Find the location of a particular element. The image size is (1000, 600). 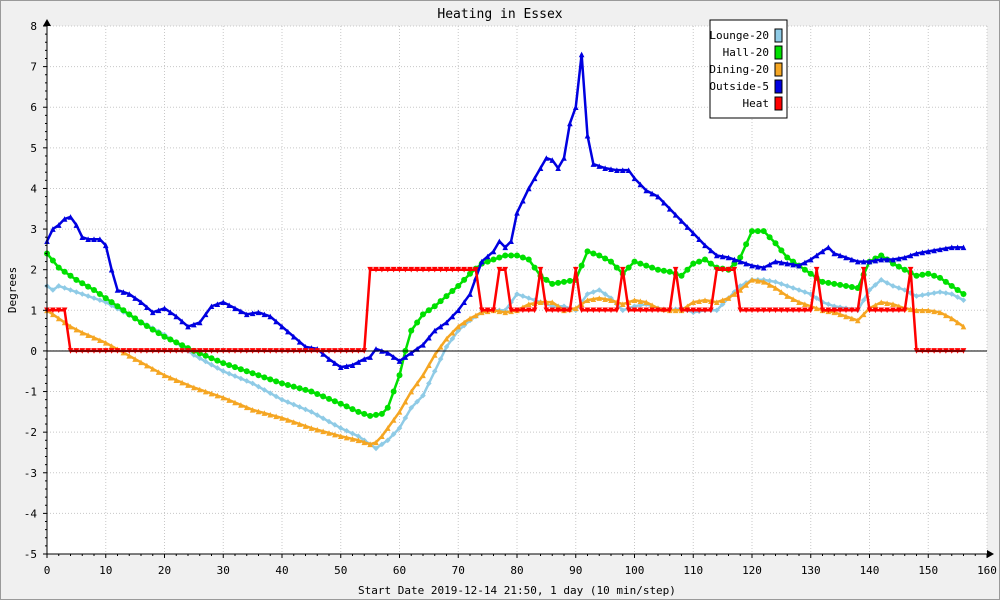

y-tick-label: 8 is located at coordinates (33, 26).